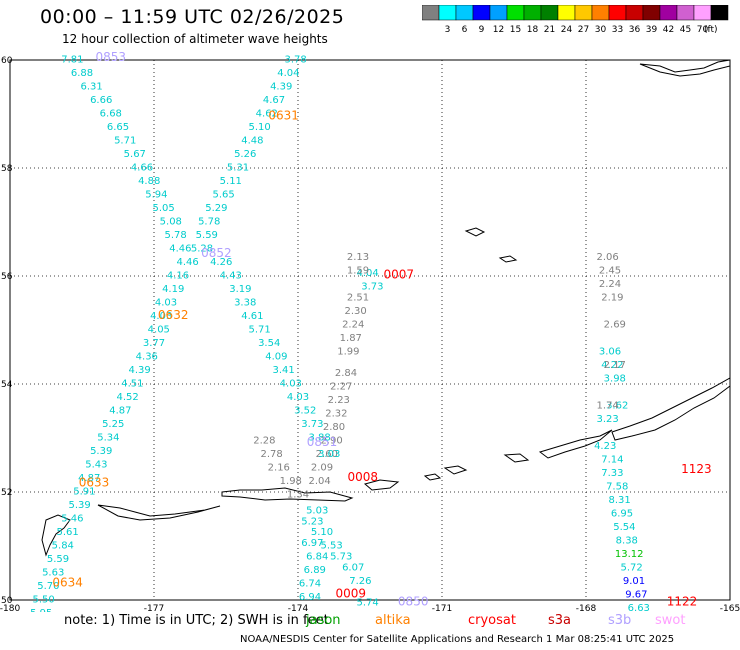  Describe the element at coordinates (63, 546) in the screenshot. I see `wave-height-value: 5.84` at that location.